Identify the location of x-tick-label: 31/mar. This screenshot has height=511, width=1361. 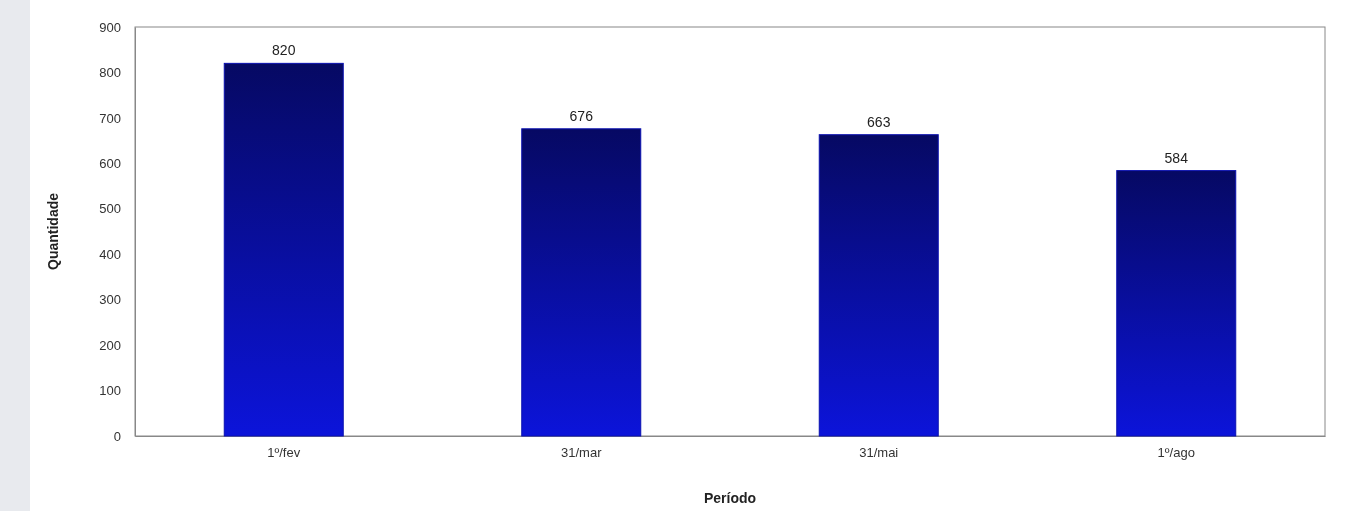
(582, 453).